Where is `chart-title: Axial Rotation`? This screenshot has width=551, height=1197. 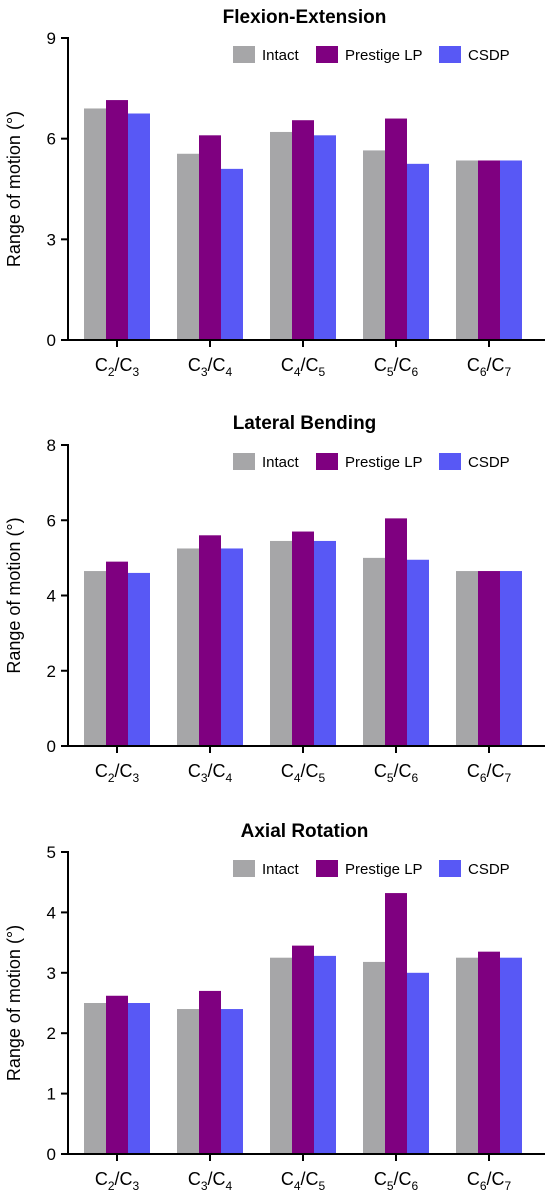
chart-title: Axial Rotation is located at coordinates (305, 831).